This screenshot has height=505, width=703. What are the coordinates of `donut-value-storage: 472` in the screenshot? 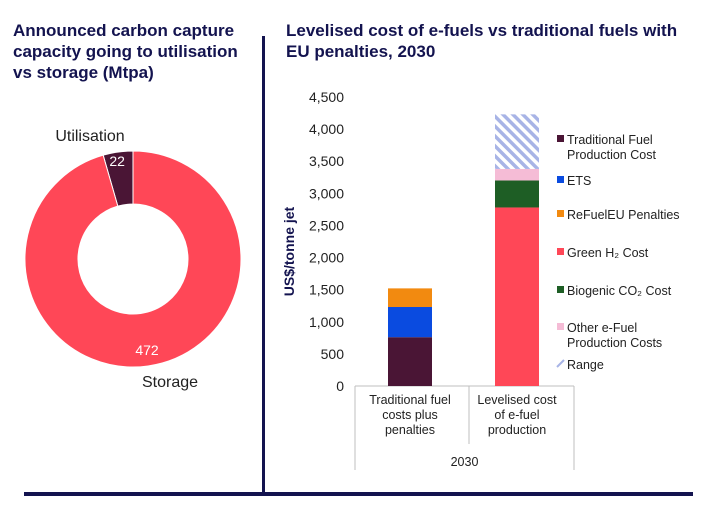 It's located at (147, 350).